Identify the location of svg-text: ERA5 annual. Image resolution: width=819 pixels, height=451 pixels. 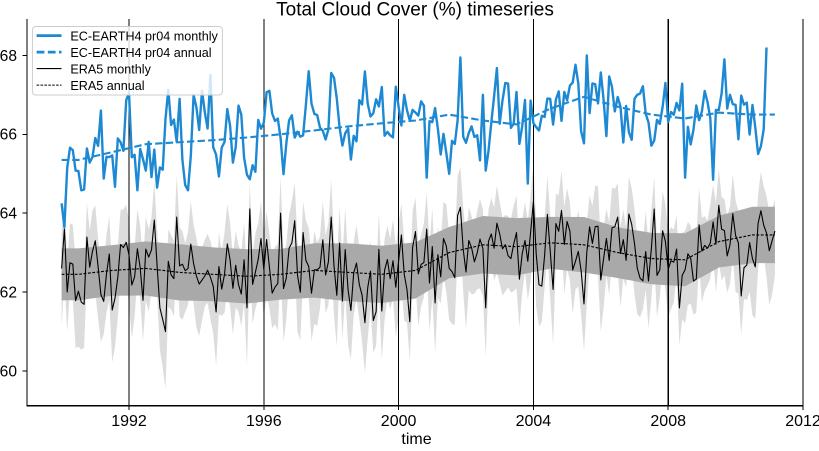
(107, 86).